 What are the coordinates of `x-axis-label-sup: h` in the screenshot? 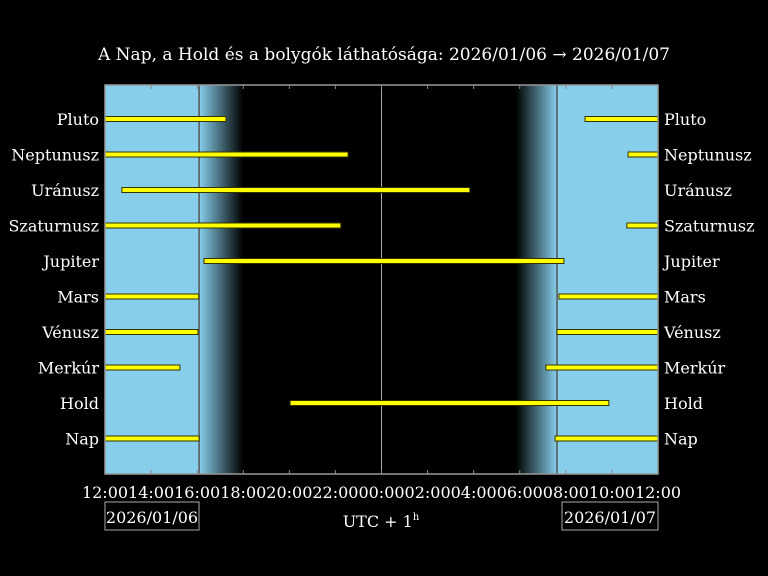 It's located at (416, 517).